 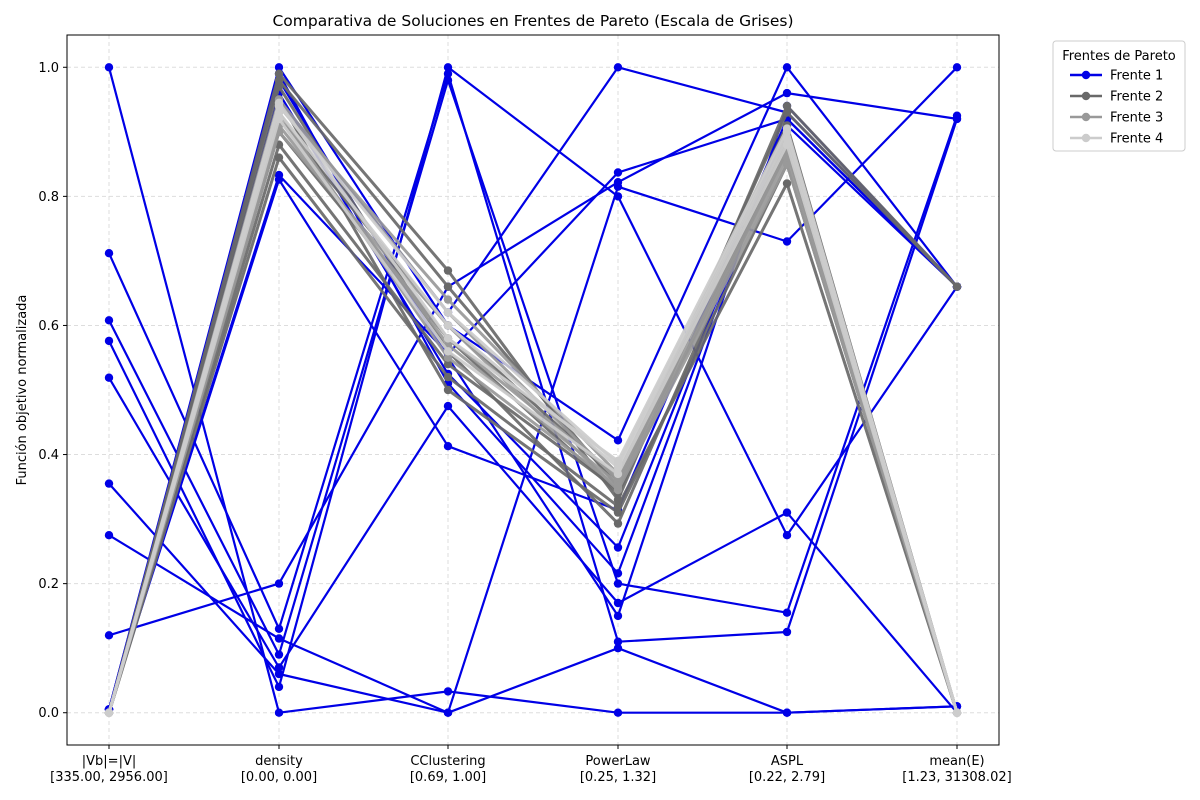 I want to click on x-tick-label-3: PowerLaw, so click(x=618, y=761).